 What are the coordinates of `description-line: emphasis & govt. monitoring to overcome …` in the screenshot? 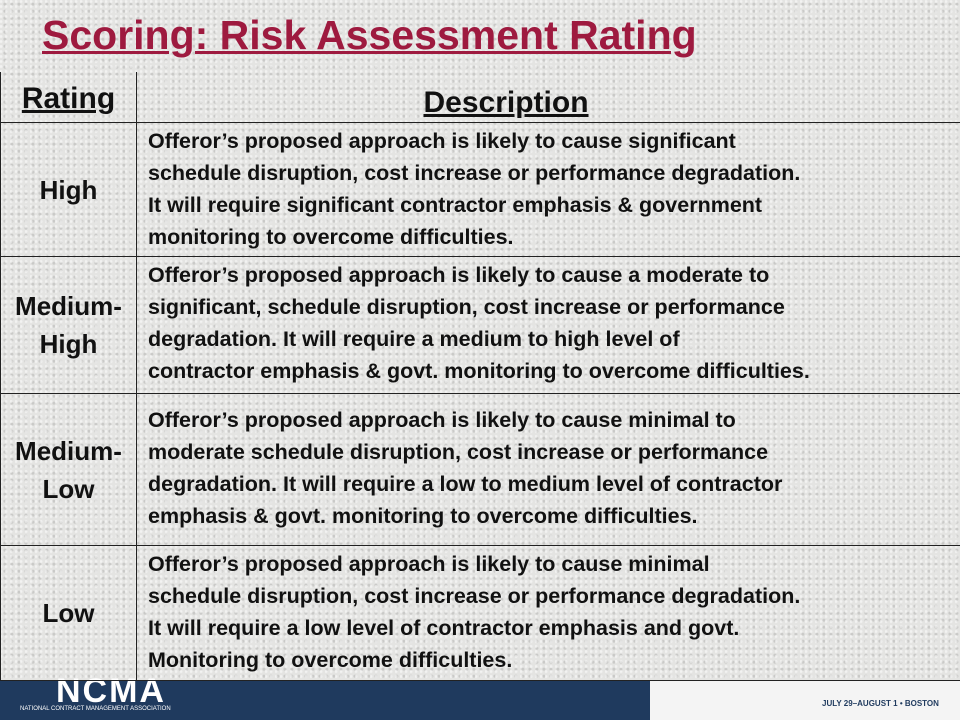 It's located at (423, 516).